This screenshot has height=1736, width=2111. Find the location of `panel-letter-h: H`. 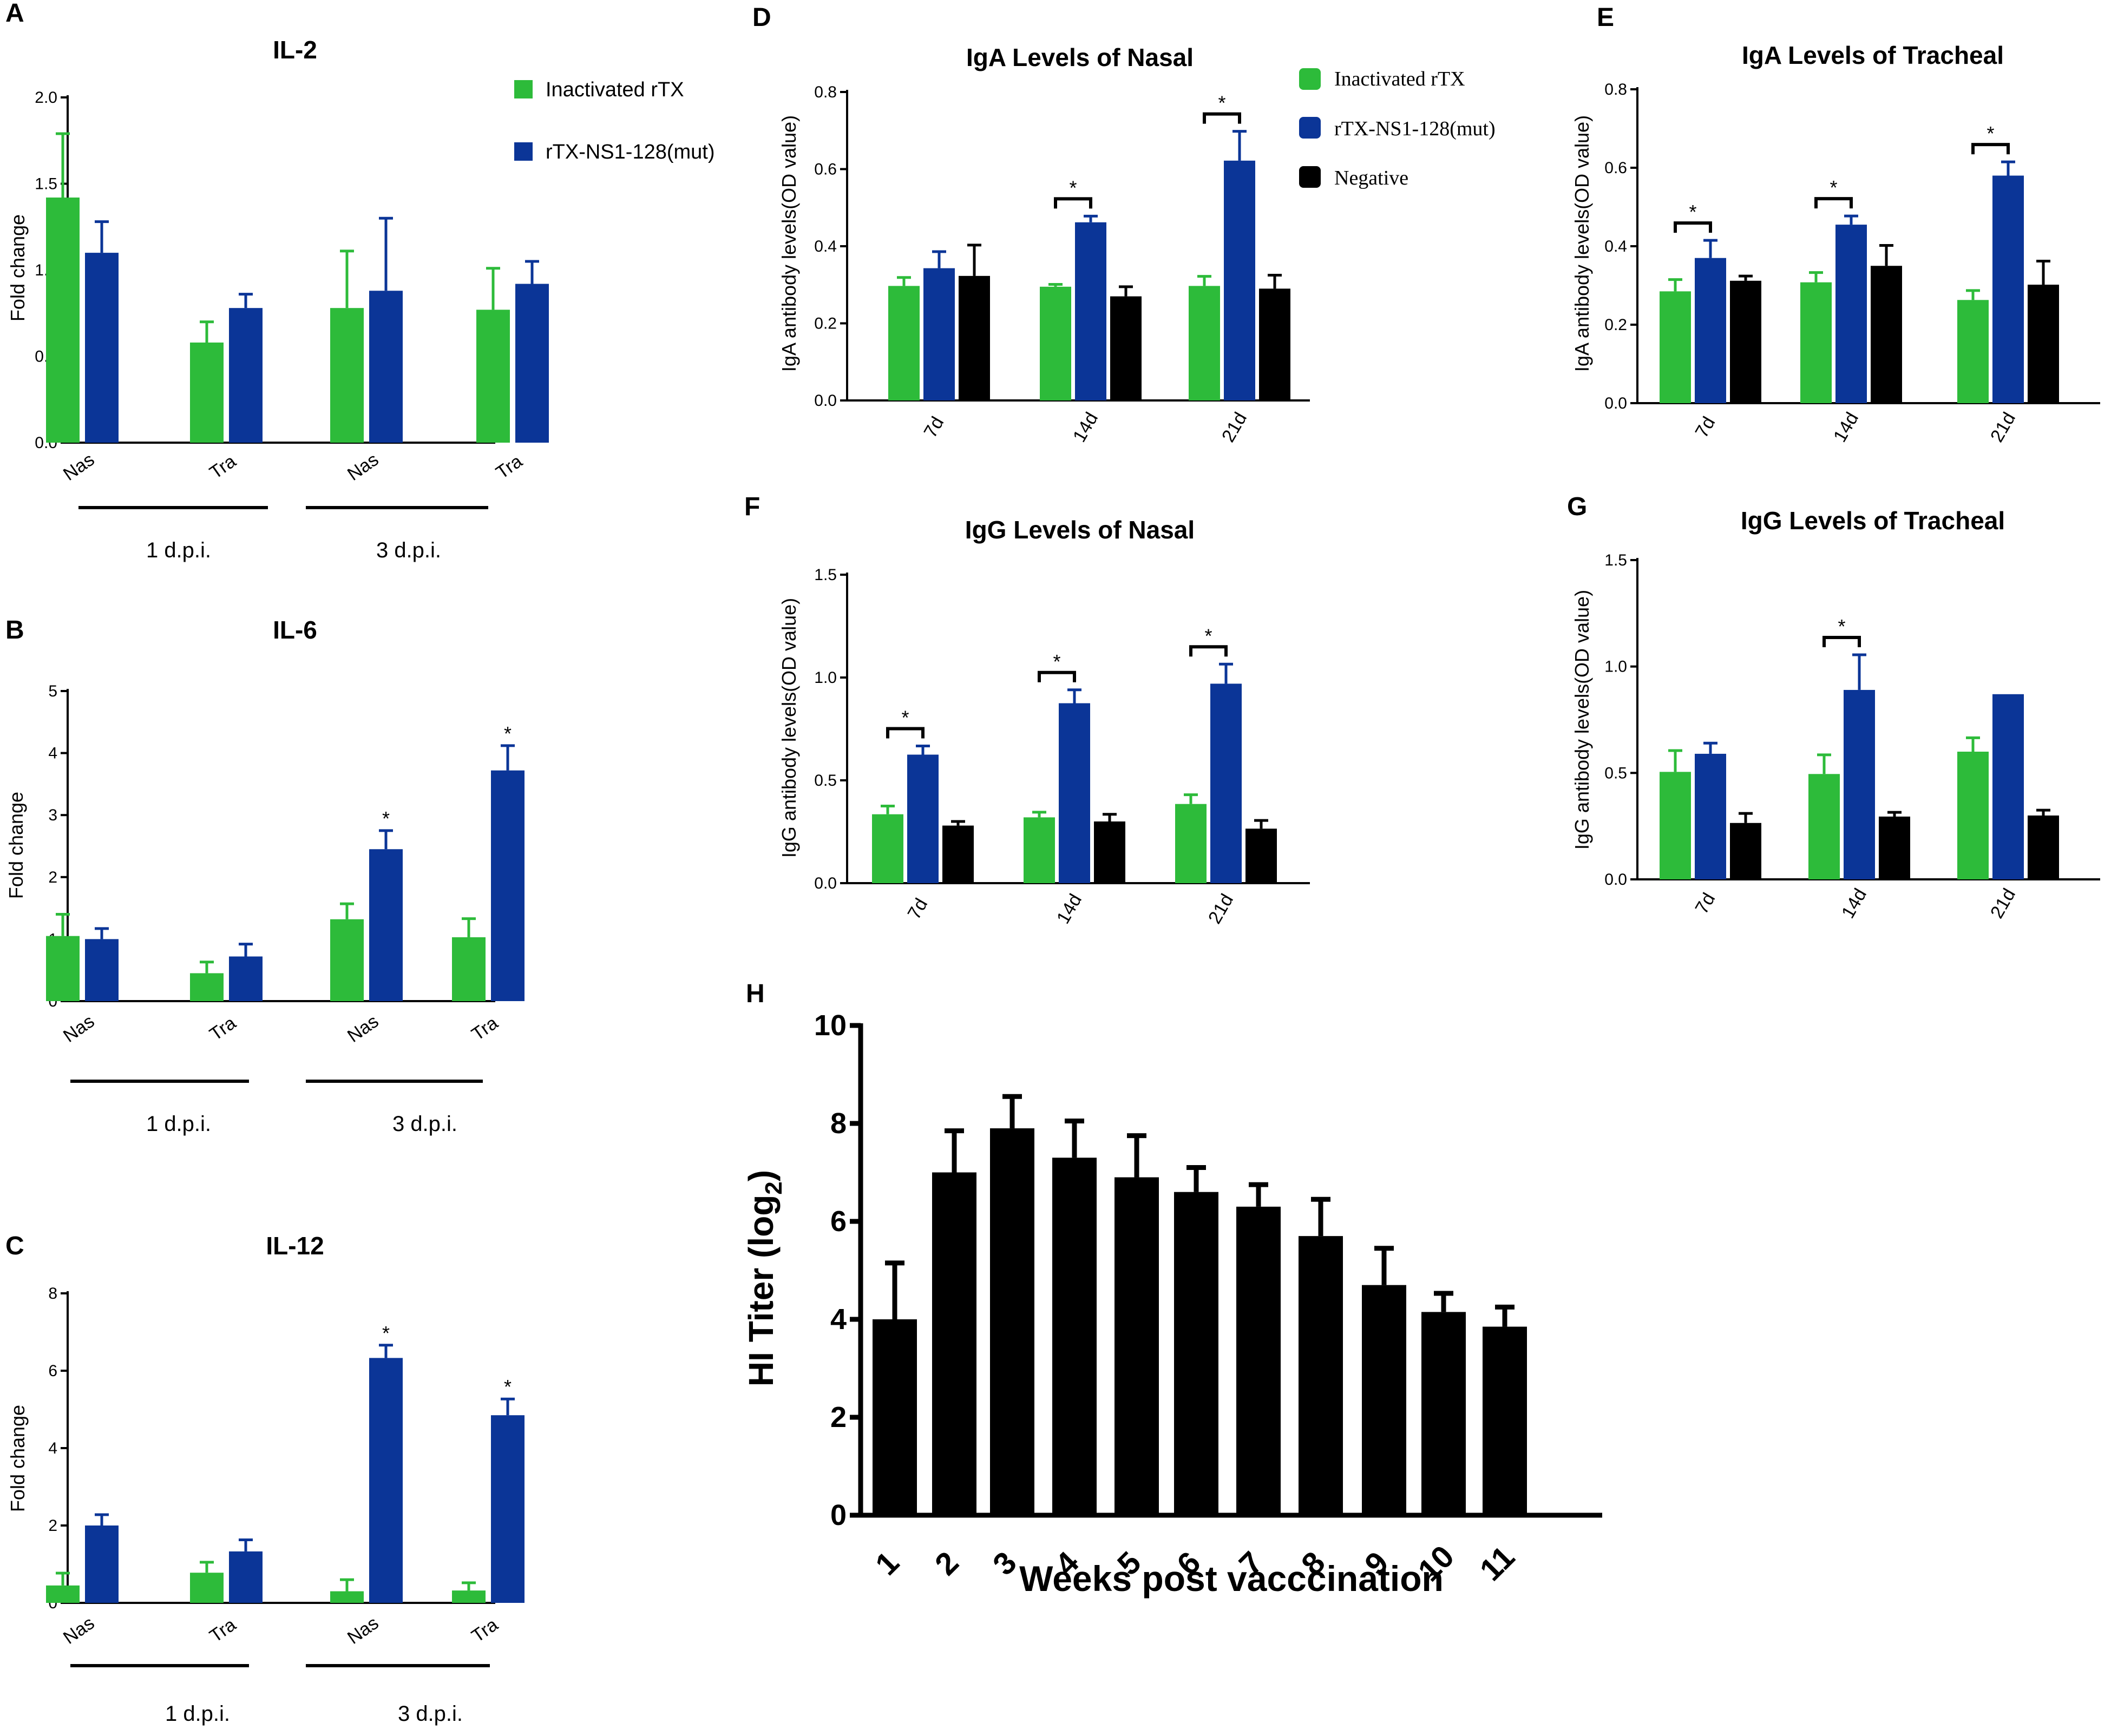

panel-letter-h: H is located at coordinates (756, 994).